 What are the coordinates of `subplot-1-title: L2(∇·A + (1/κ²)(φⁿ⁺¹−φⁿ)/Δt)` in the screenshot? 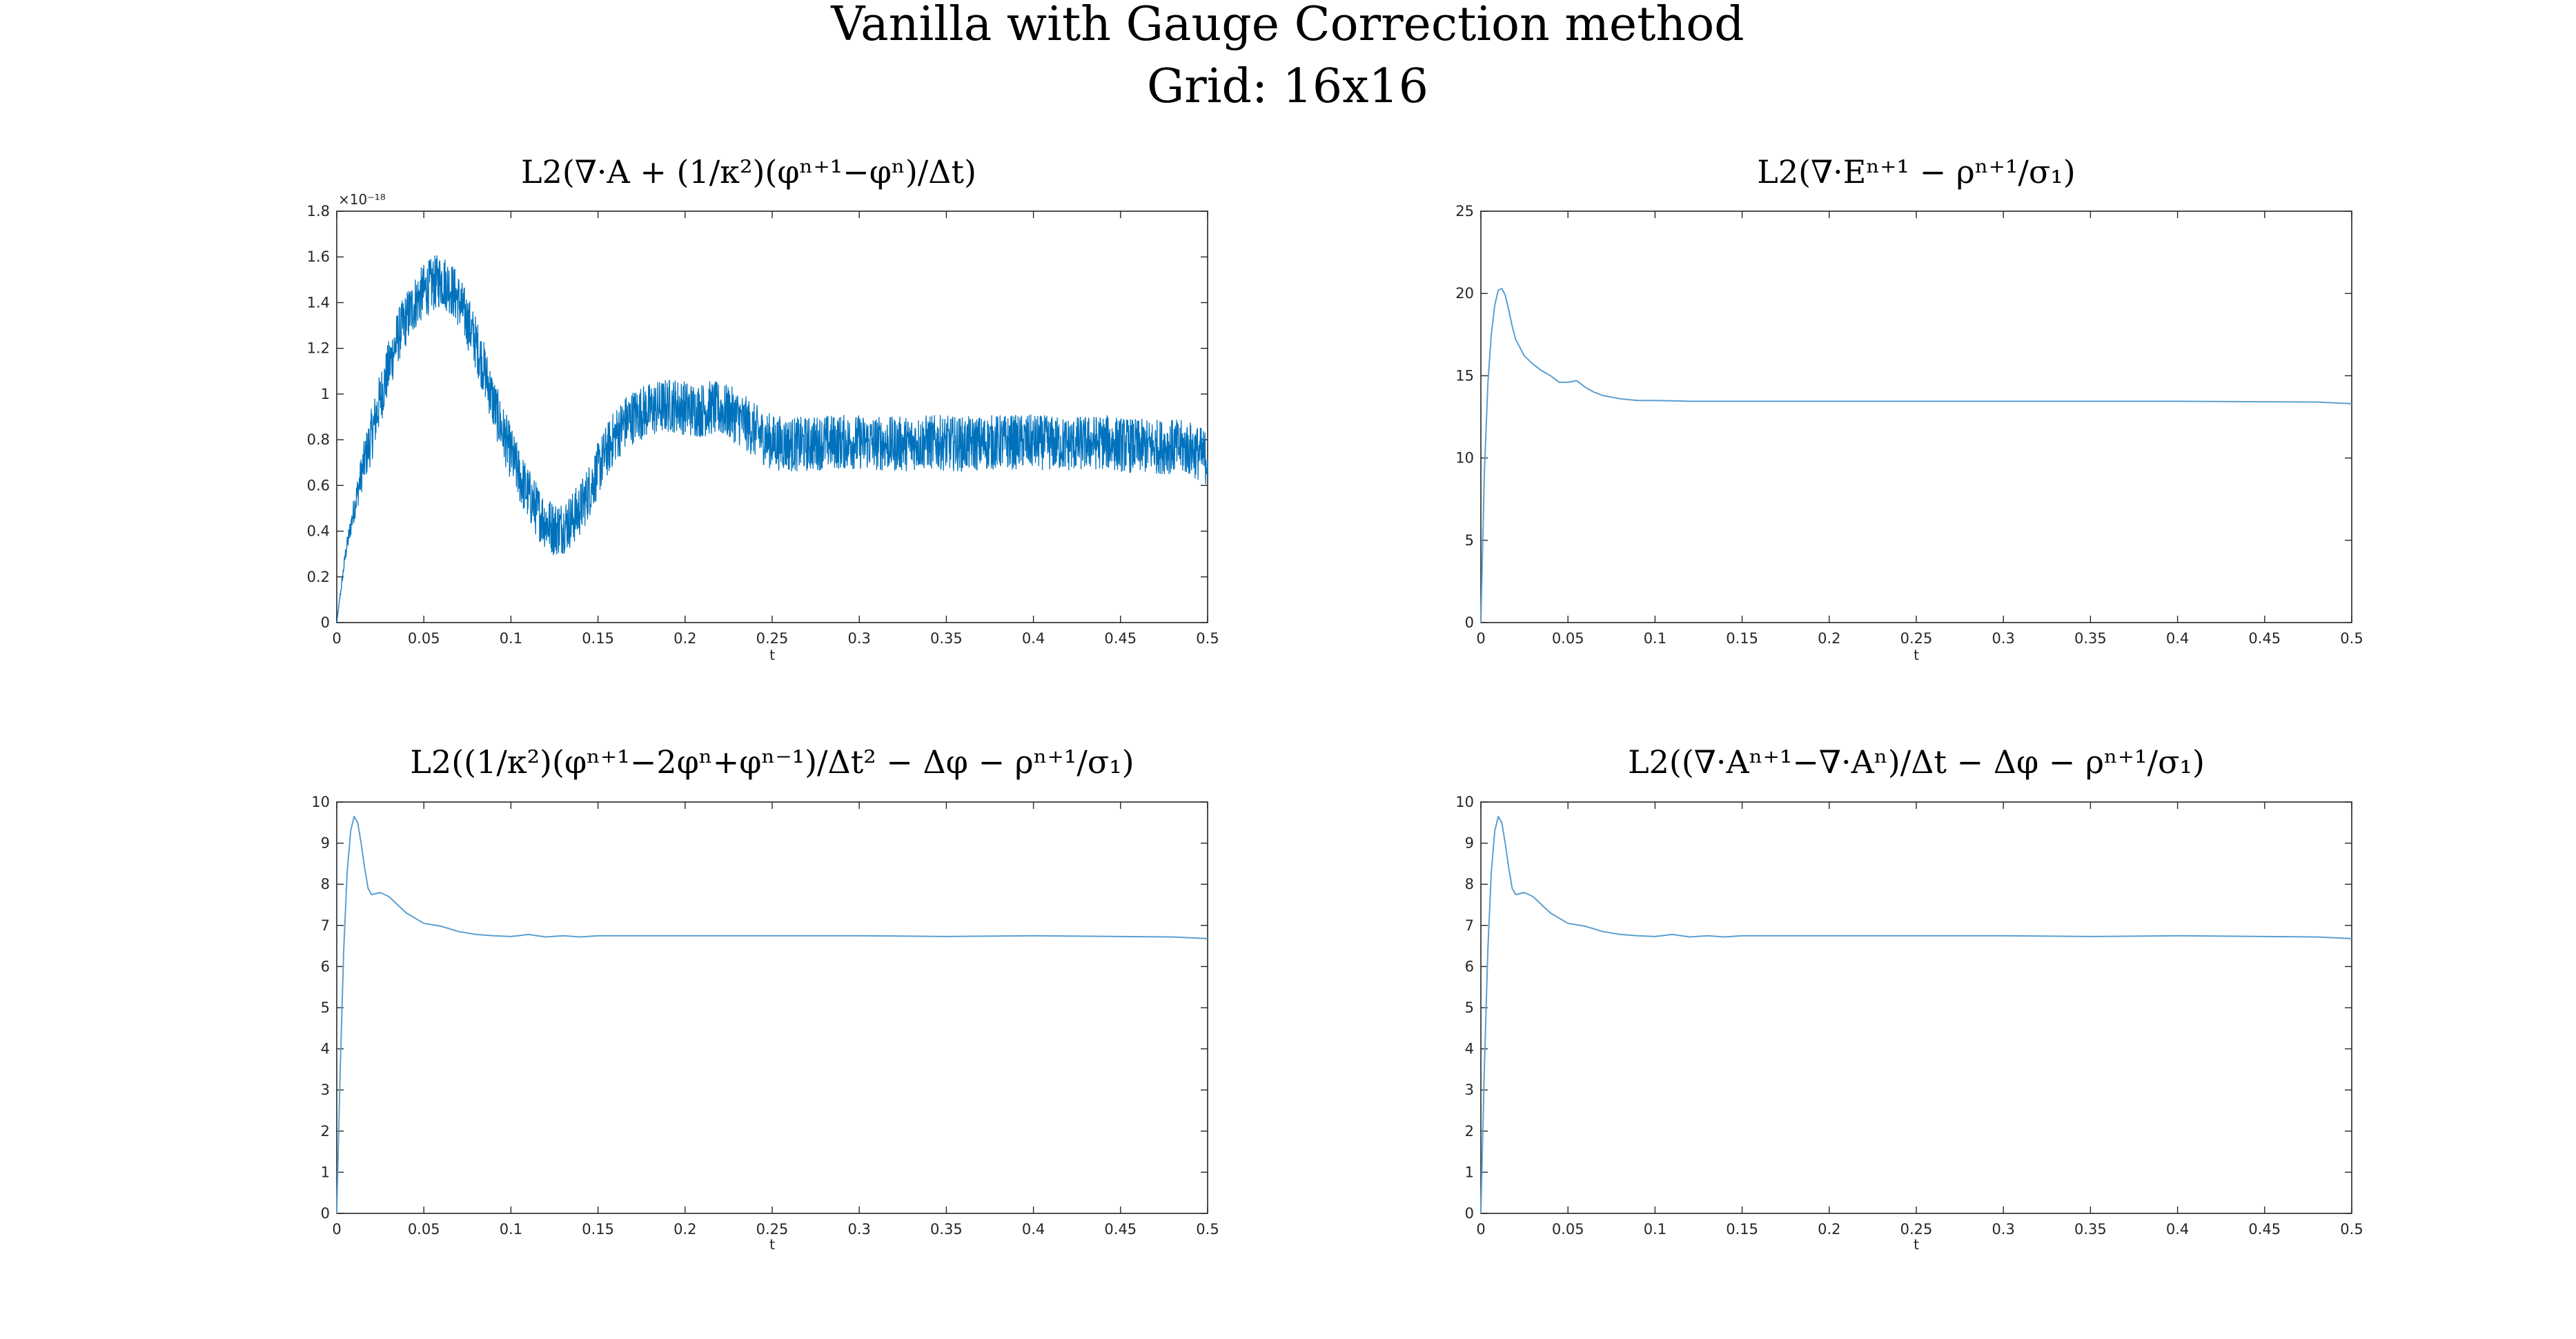 It's located at (748, 172).